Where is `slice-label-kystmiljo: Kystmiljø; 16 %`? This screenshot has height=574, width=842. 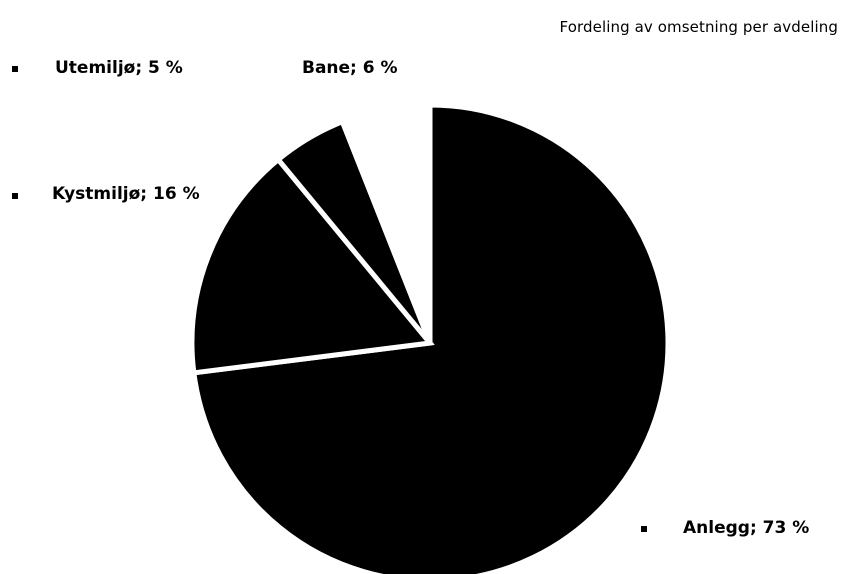 slice-label-kystmiljo: Kystmiljø; 16 % is located at coordinates (126, 194).